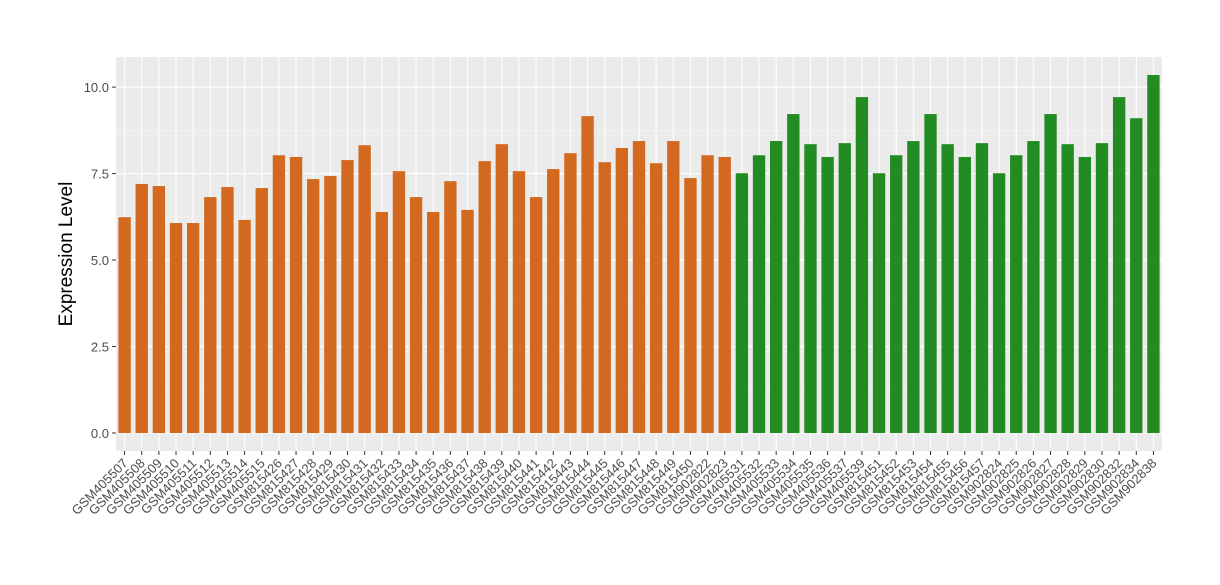  What do you see at coordinates (793, 274) in the screenshot?
I see `bar-GSM405534` at bounding box center [793, 274].